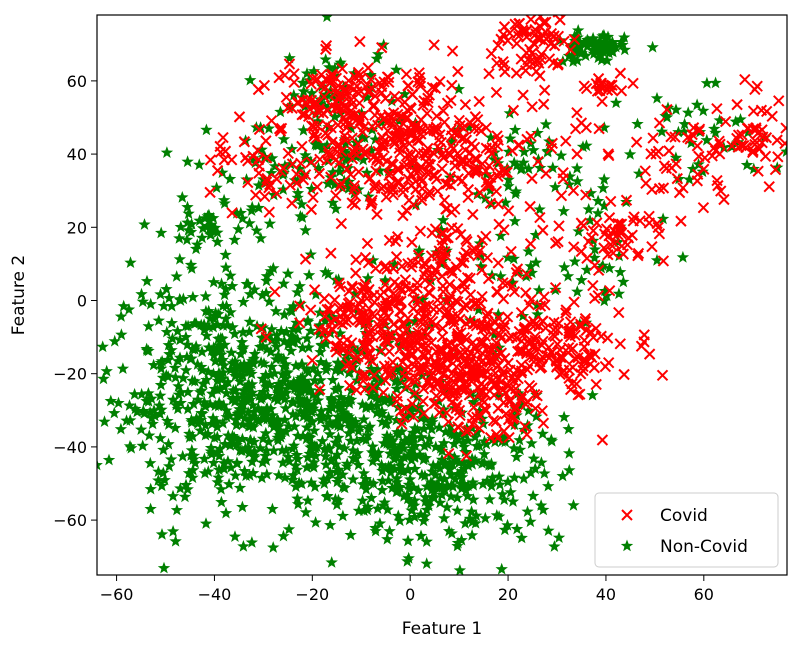  What do you see at coordinates (407, 589) in the screenshot?
I see `x-axis: −60 −40 −20 0 20 40 60` at bounding box center [407, 589].